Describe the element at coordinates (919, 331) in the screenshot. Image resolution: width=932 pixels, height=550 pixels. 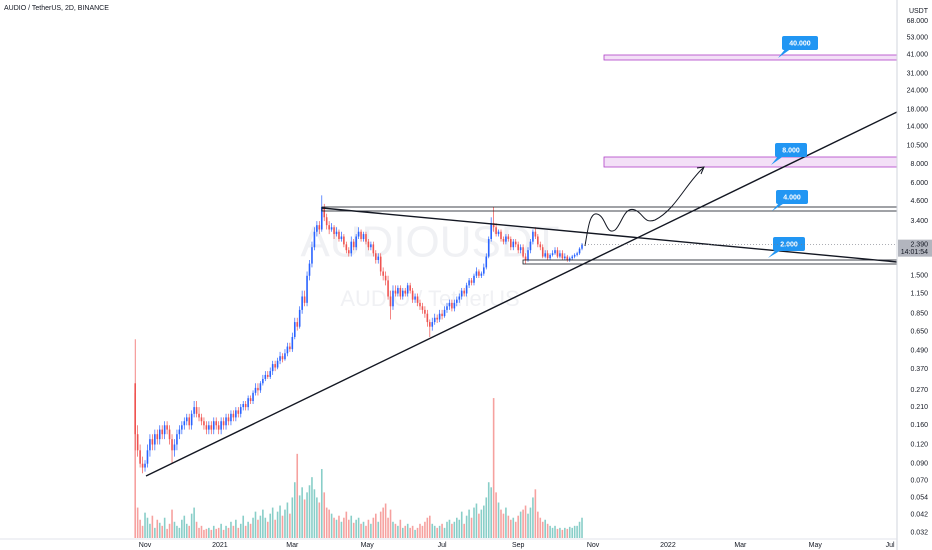
I see `y-tick-label: 0.650` at that location.